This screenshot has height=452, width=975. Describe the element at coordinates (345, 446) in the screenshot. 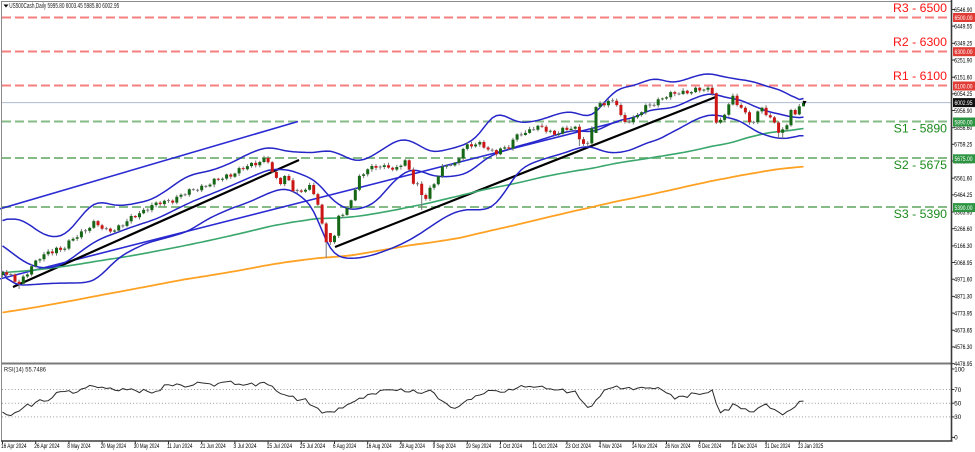

I see `svg-text: 6 Aug 2024` at that location.